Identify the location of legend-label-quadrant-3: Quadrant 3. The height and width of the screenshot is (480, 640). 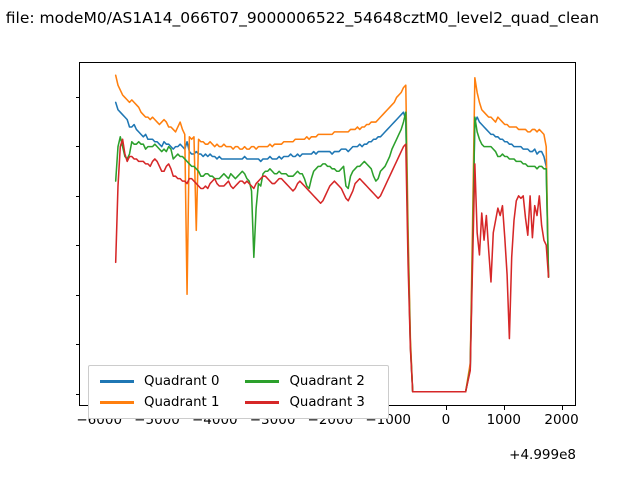
(327, 402).